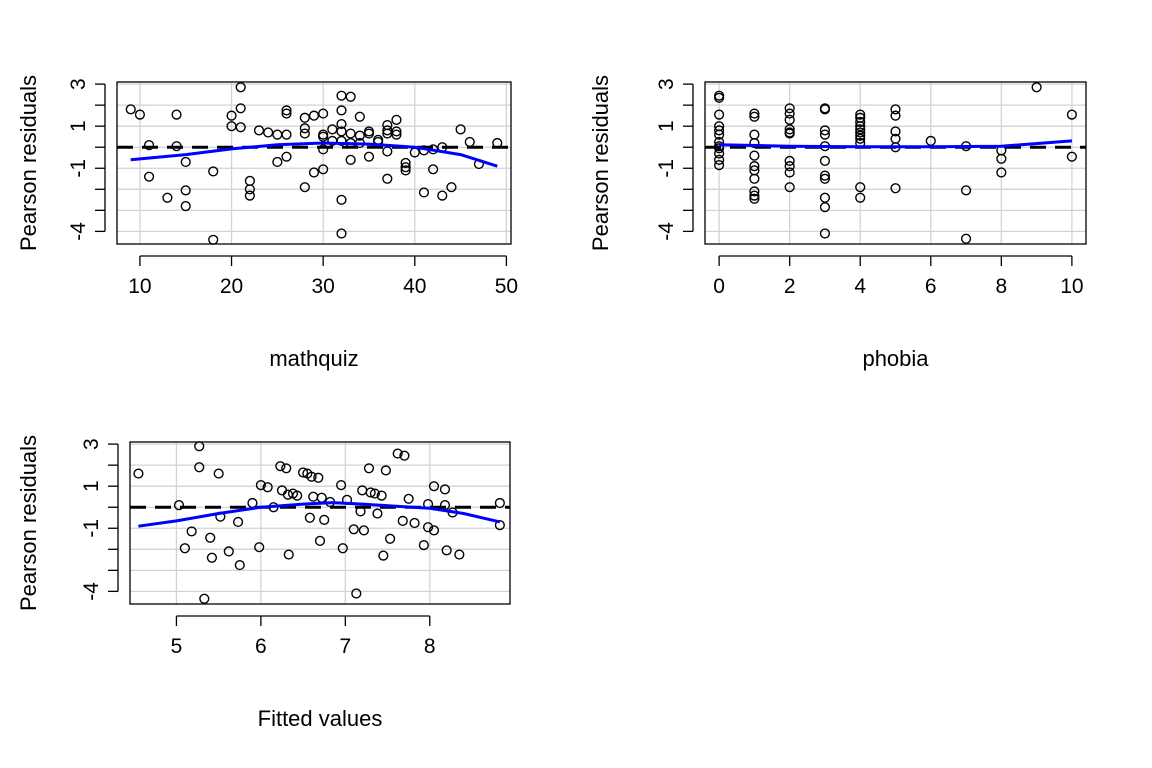  Describe the element at coordinates (860, 286) in the screenshot. I see `x-tick-label: 4` at that location.